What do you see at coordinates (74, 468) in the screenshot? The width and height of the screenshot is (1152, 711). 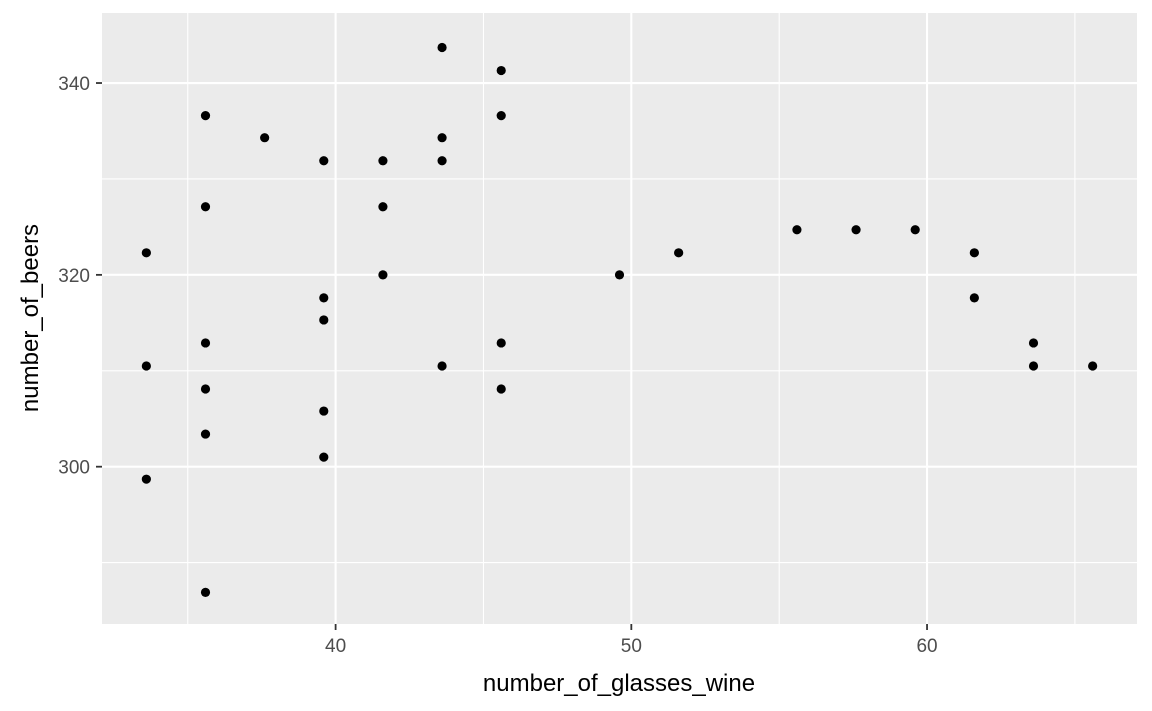 I see `y-tick-label: 300` at bounding box center [74, 468].